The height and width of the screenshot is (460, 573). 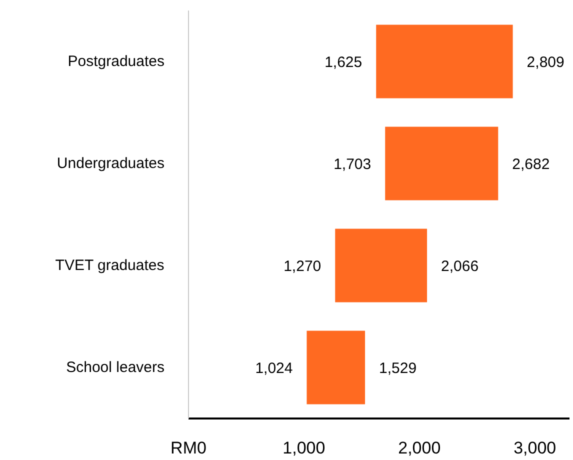 I want to click on y-tick-label: Postgraduates, so click(x=116, y=61).